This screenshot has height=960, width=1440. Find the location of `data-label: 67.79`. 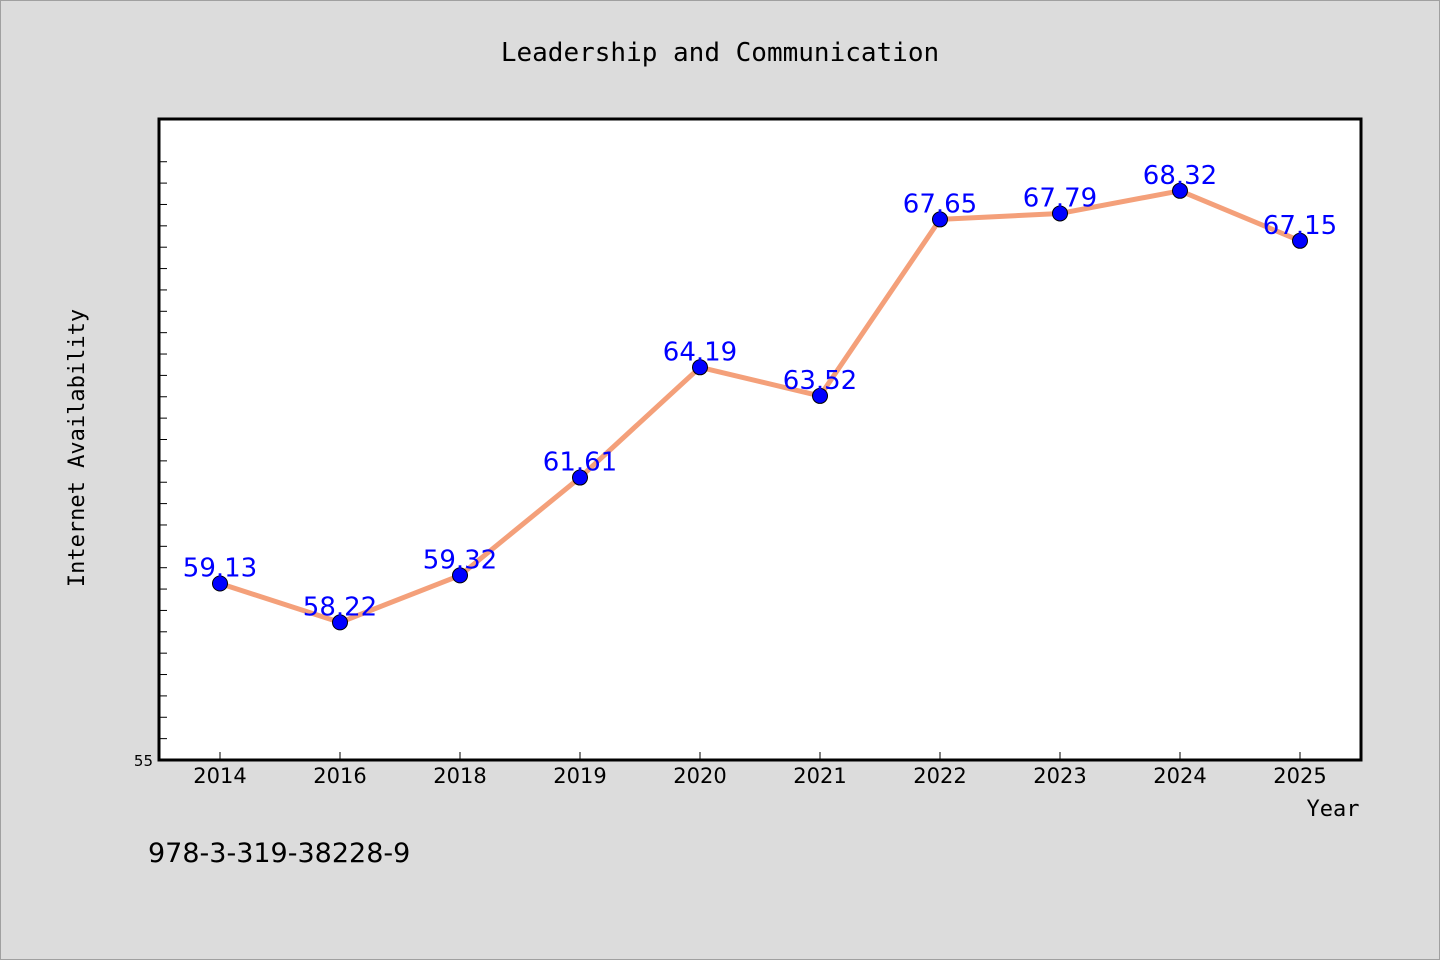

data-label: 67.79 is located at coordinates (1060, 198).